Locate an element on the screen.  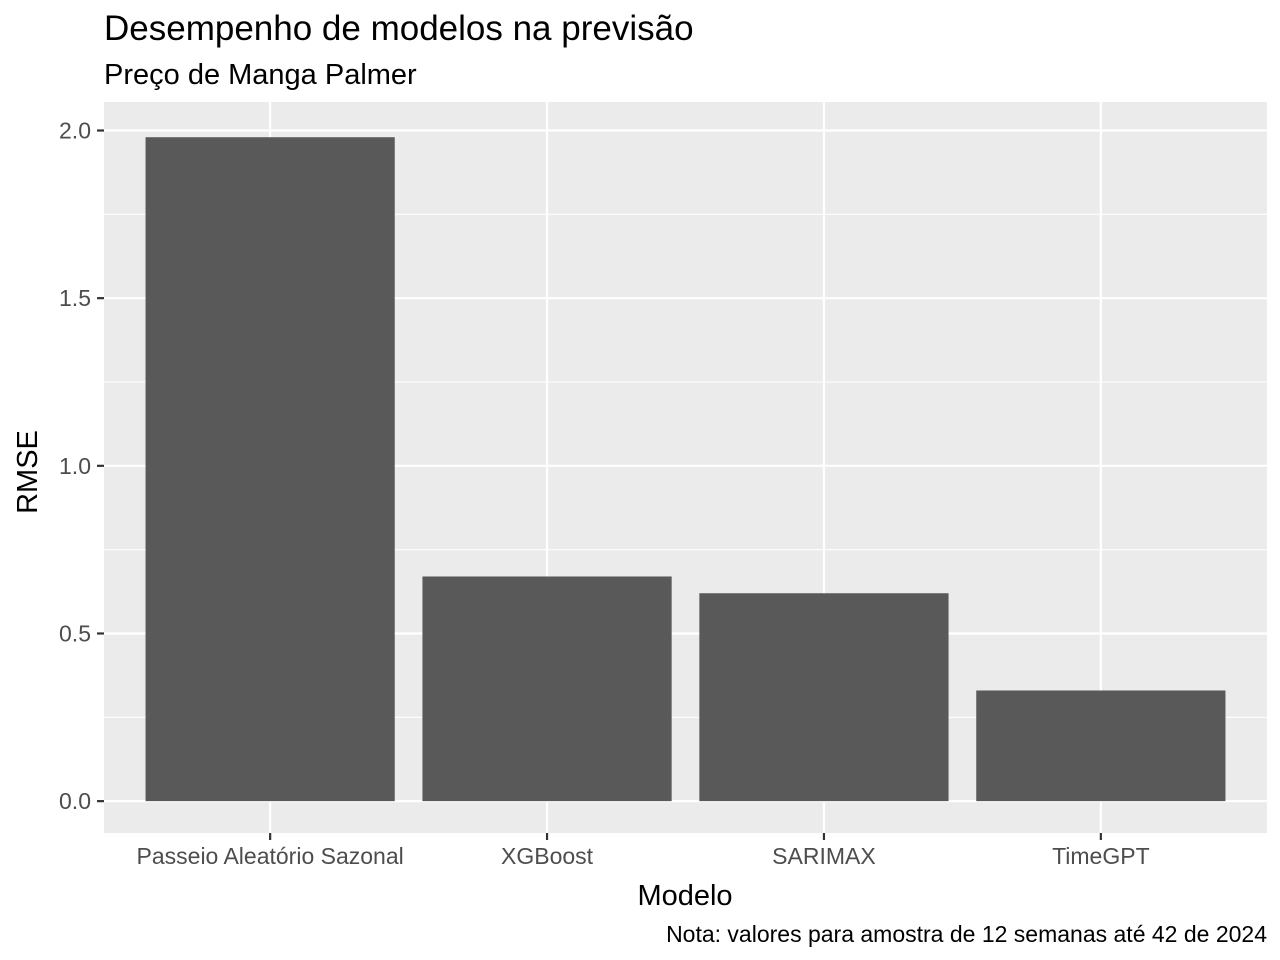
y-tick-label: 0.5 is located at coordinates (75, 633).